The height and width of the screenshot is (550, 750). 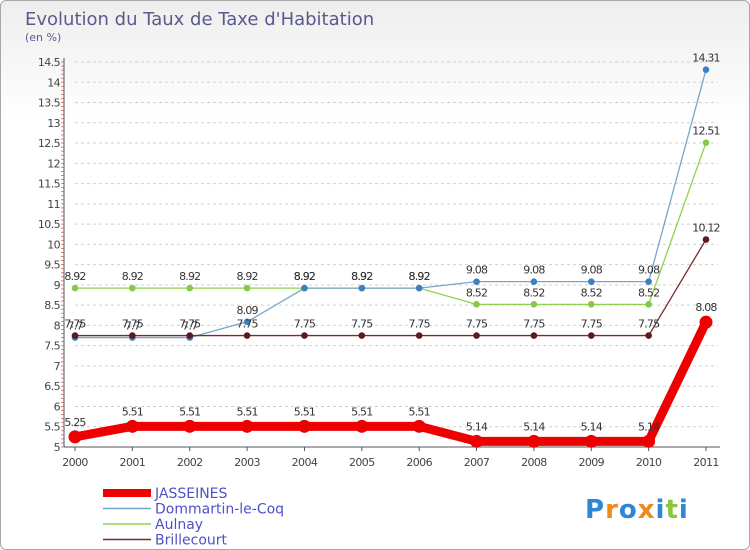 I want to click on x-tick-label: 2006, so click(x=419, y=462).